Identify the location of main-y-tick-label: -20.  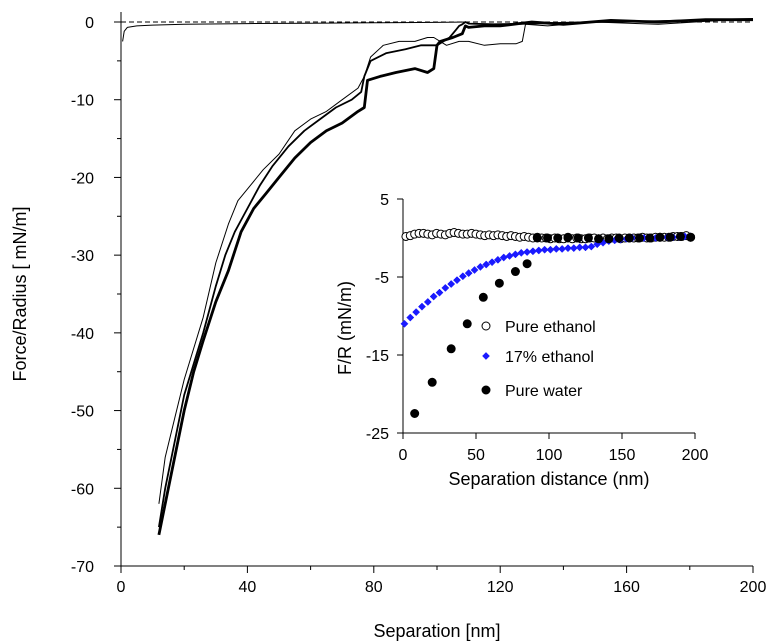
(82, 178).